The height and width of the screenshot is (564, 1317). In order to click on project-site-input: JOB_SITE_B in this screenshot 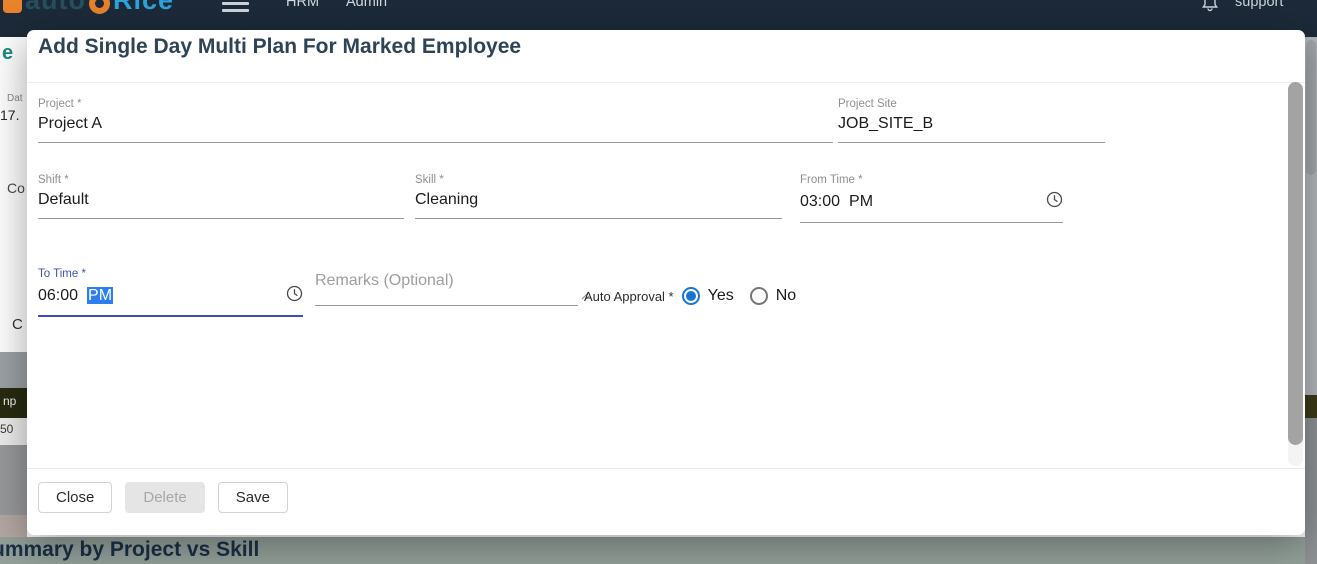, I will do `click(971, 129)`.